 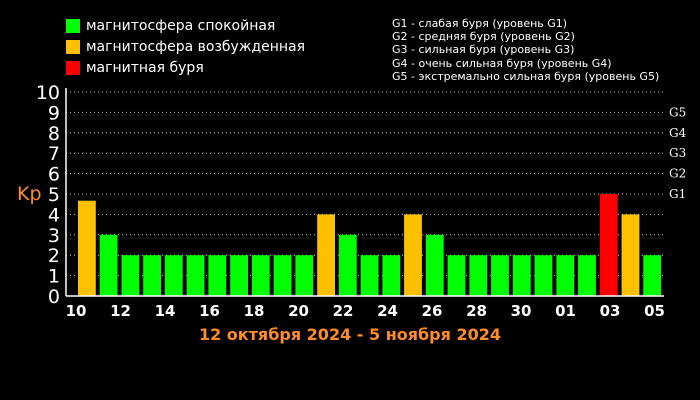 I want to click on y-tick-label-5: 5, so click(x=54, y=195).